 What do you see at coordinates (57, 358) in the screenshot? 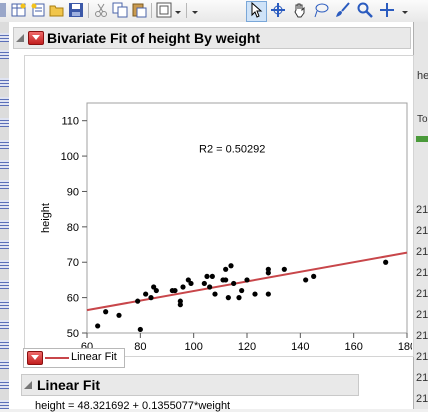
I see `fit-line-swatch` at bounding box center [57, 358].